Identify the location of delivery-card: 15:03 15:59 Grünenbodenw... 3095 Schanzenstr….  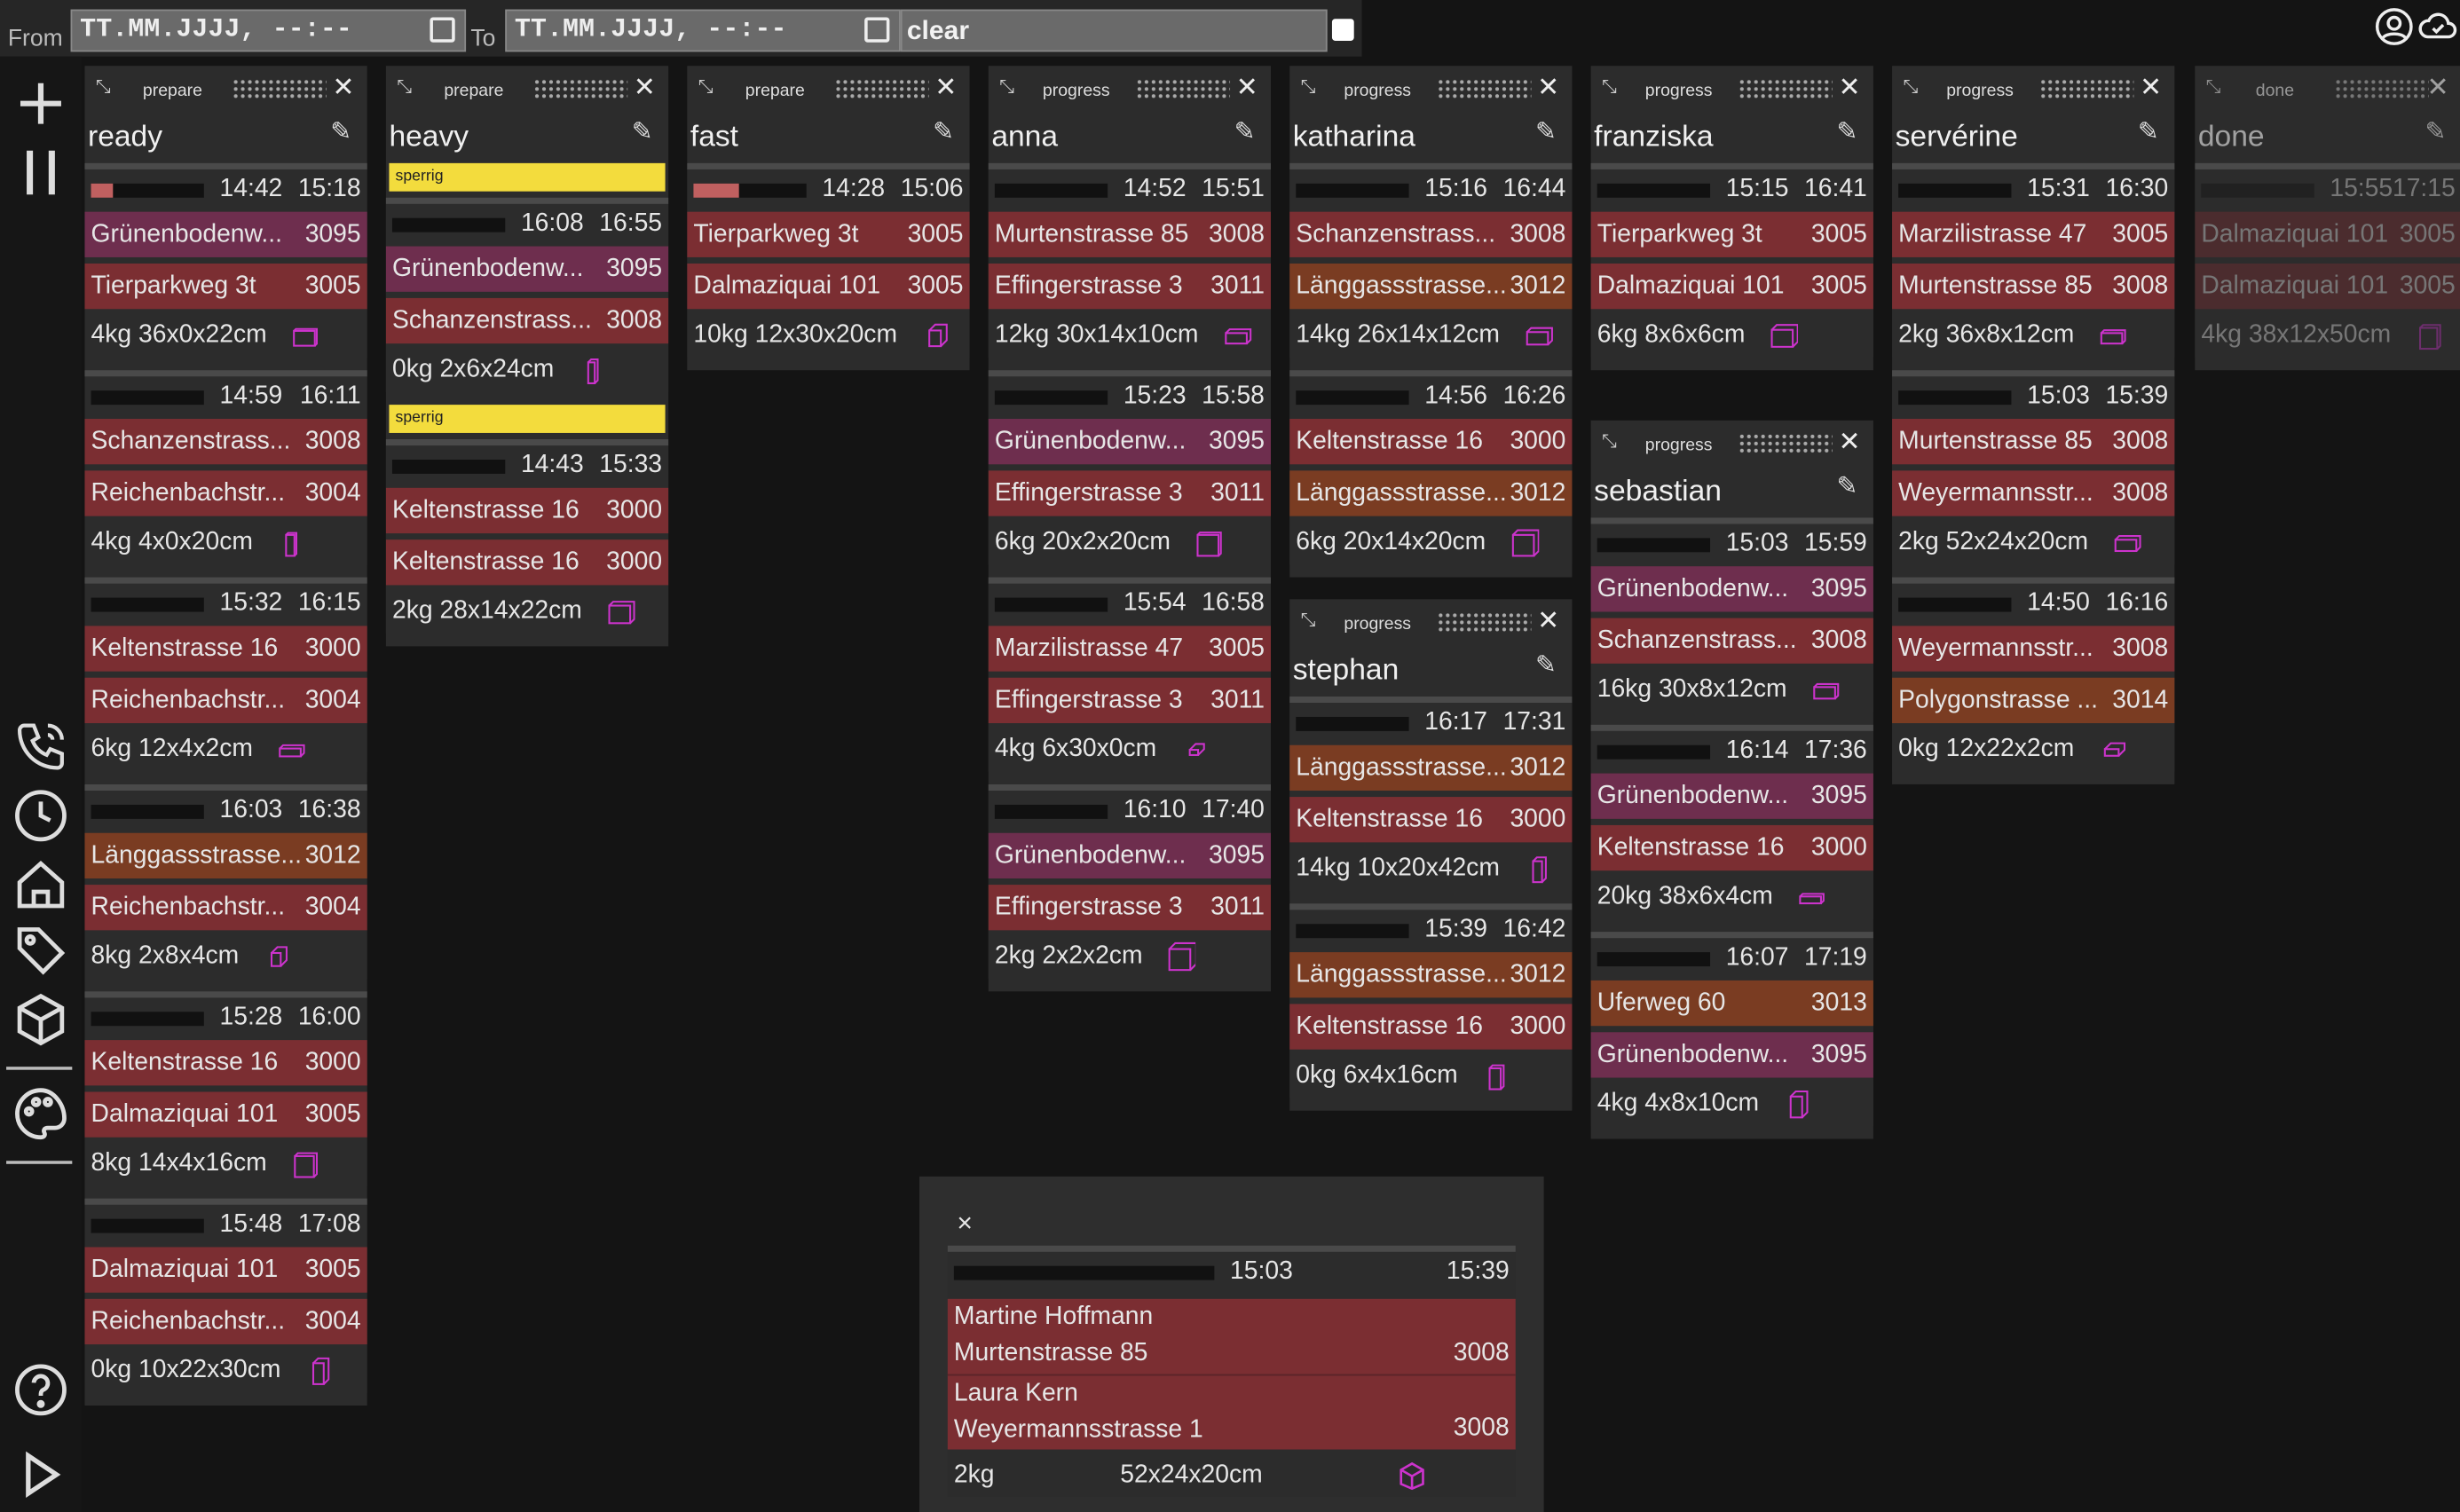
(1731, 615).